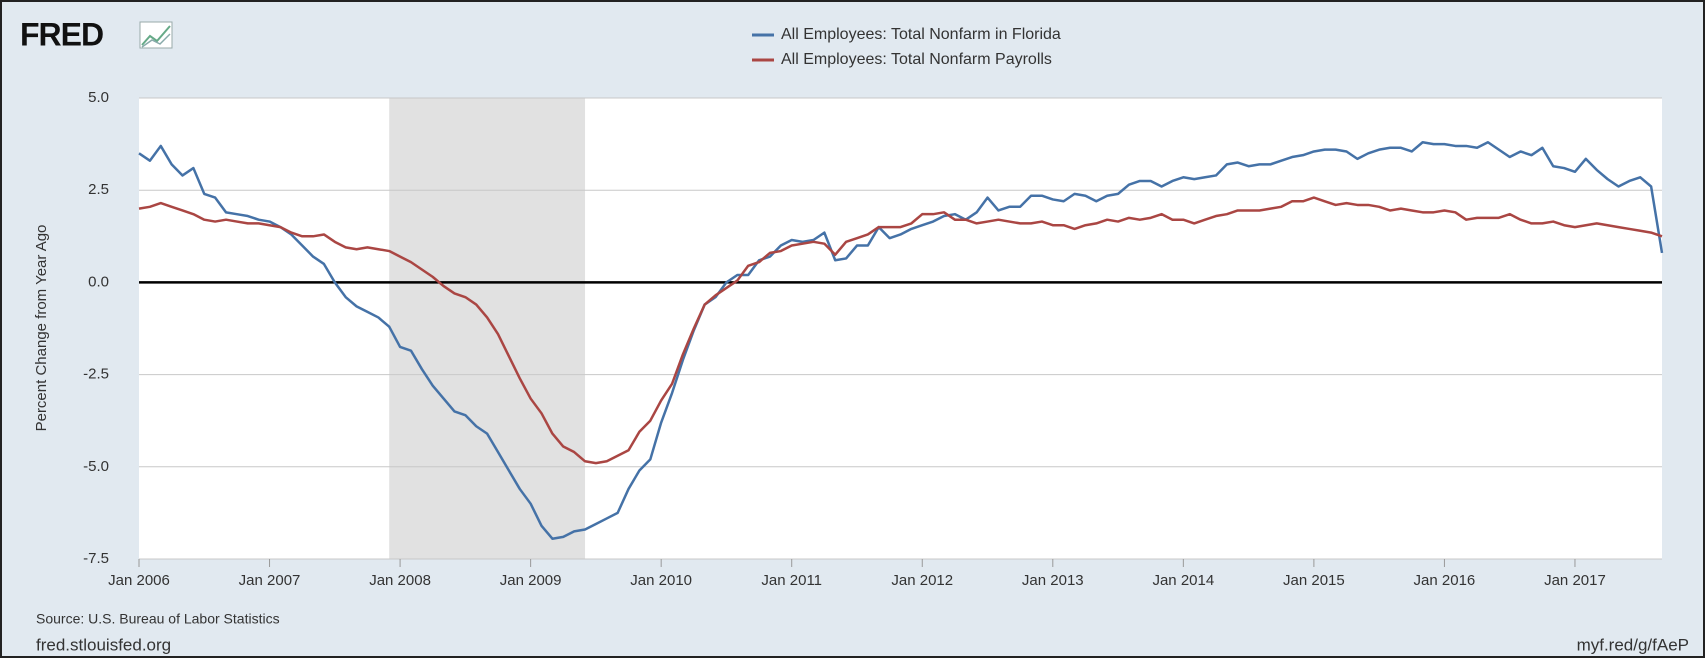 The width and height of the screenshot is (1705, 658). What do you see at coordinates (1445, 580) in the screenshot?
I see `x-tick-label: Jan 2016` at bounding box center [1445, 580].